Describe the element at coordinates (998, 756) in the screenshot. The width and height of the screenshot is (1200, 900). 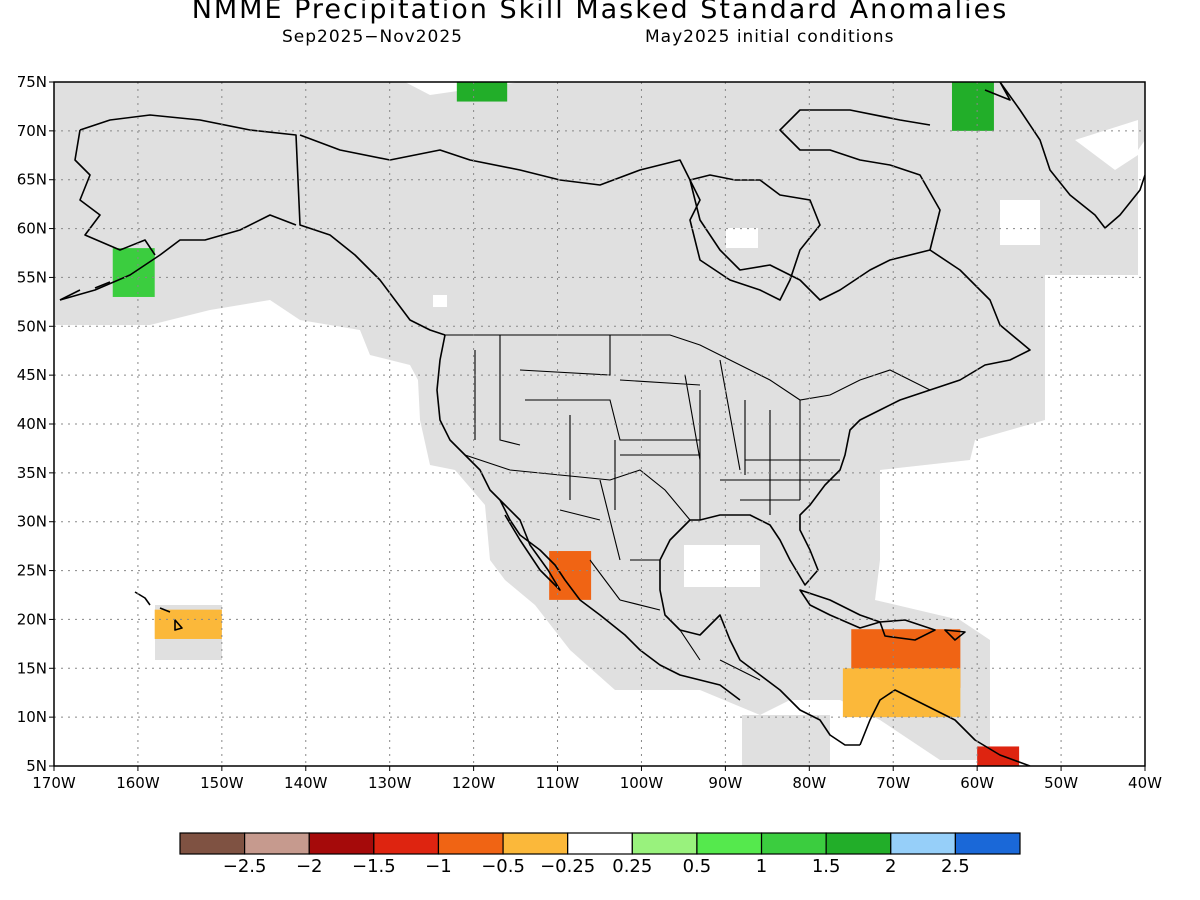
I see `anomaly-venezuela-guyana` at that location.